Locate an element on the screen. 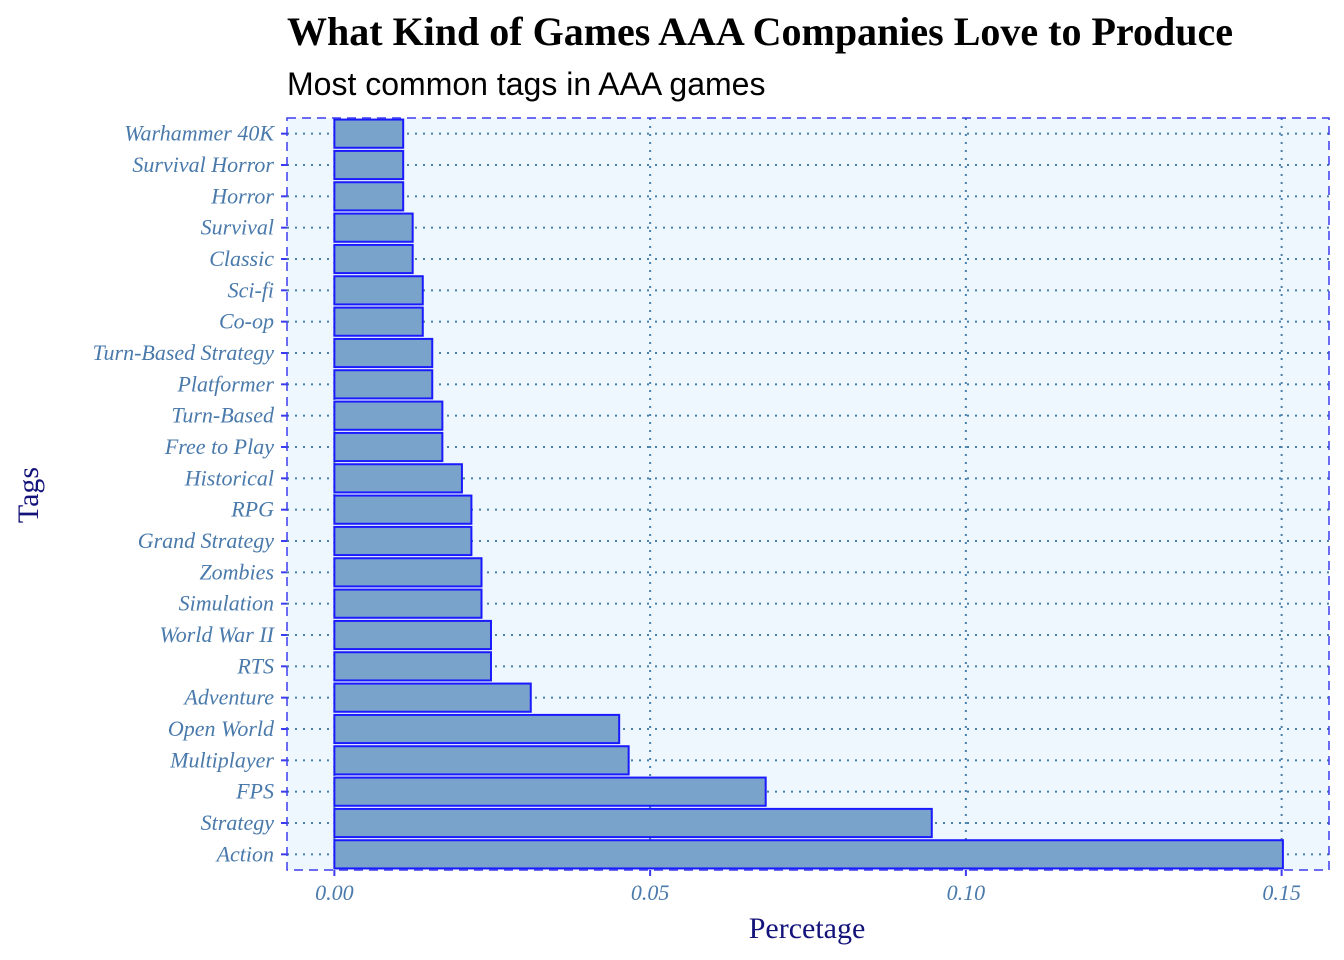  bar-action is located at coordinates (808, 854).